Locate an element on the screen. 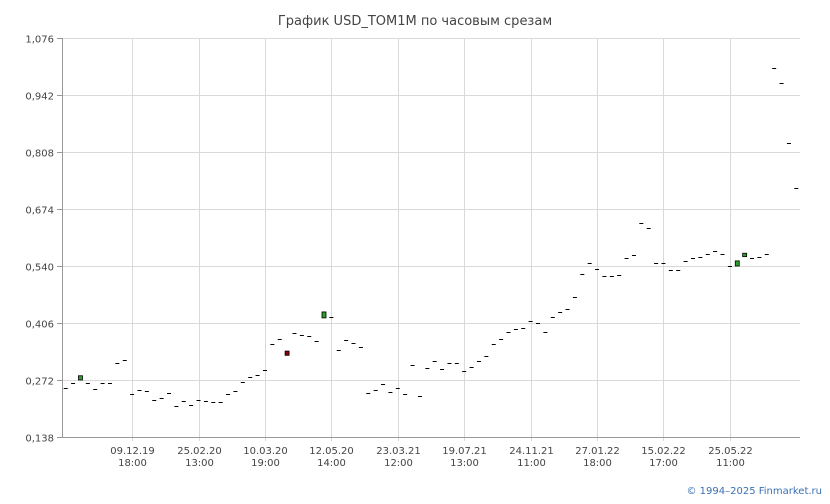  copyright-link: © 1994–2025 Finmarket.ru is located at coordinates (754, 491).